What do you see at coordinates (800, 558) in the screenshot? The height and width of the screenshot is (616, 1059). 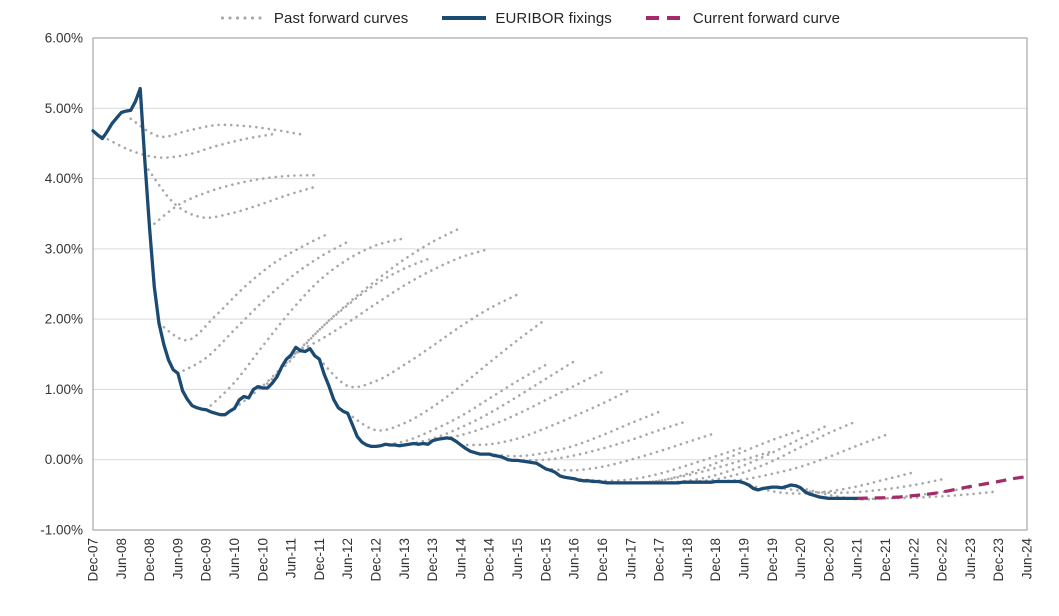 I see `x-axis-tick-label: Jun-20` at bounding box center [800, 558].